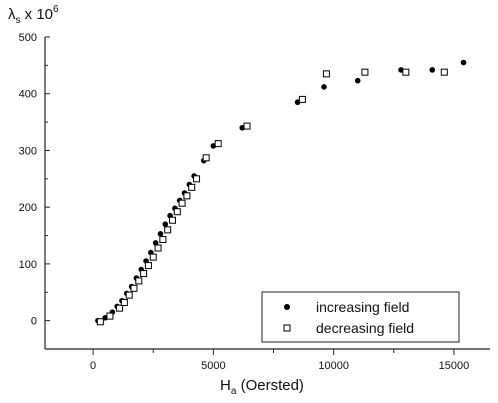  What do you see at coordinates (56, 9) in the screenshot?
I see `y-axis-title-sup: 6` at bounding box center [56, 9].